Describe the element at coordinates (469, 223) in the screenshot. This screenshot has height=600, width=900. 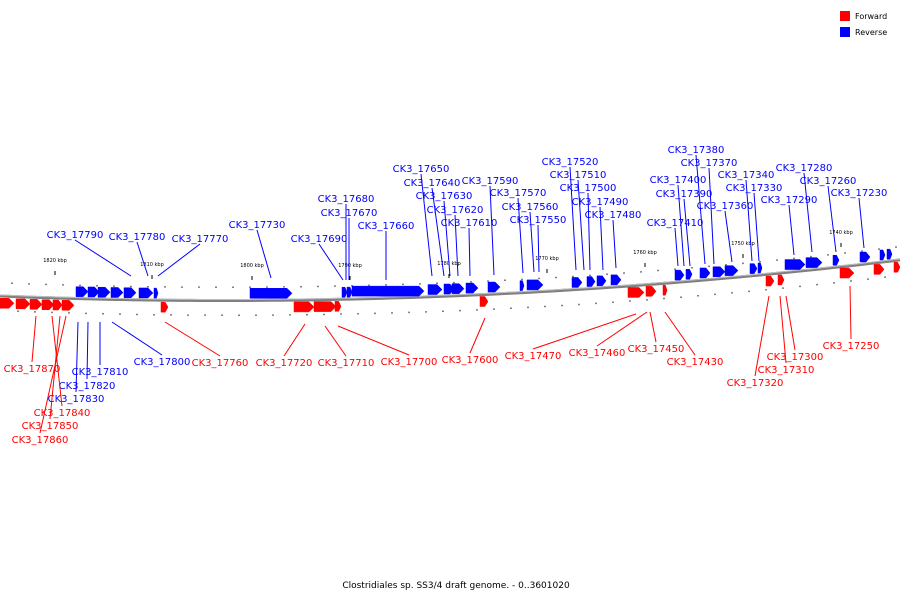
I see `gene-label-ck3-17610: CK3_17610` at that location.